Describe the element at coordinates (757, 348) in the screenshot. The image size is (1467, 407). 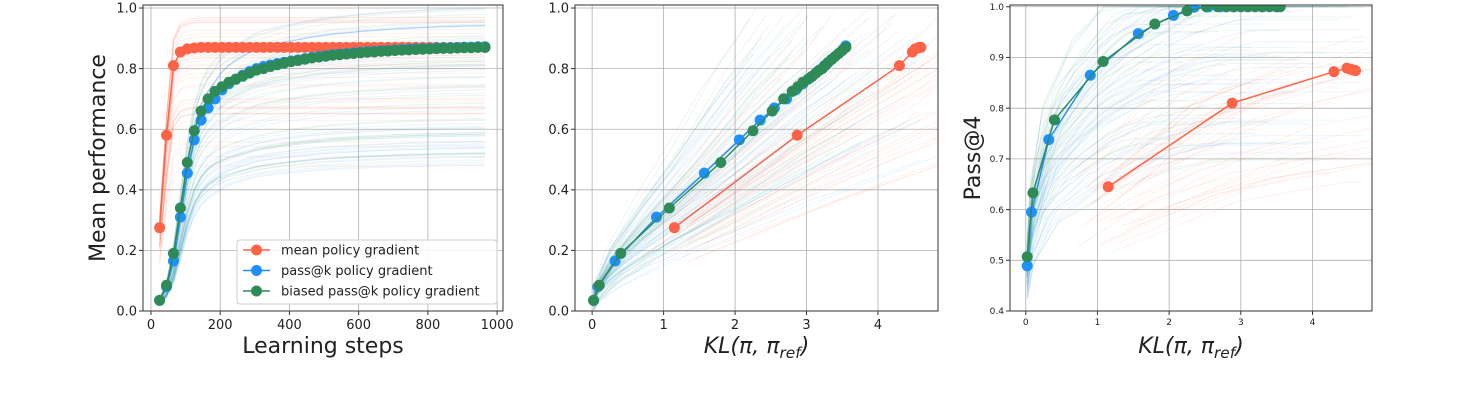
I see `x-axis-label: KL(π, πref)` at that location.